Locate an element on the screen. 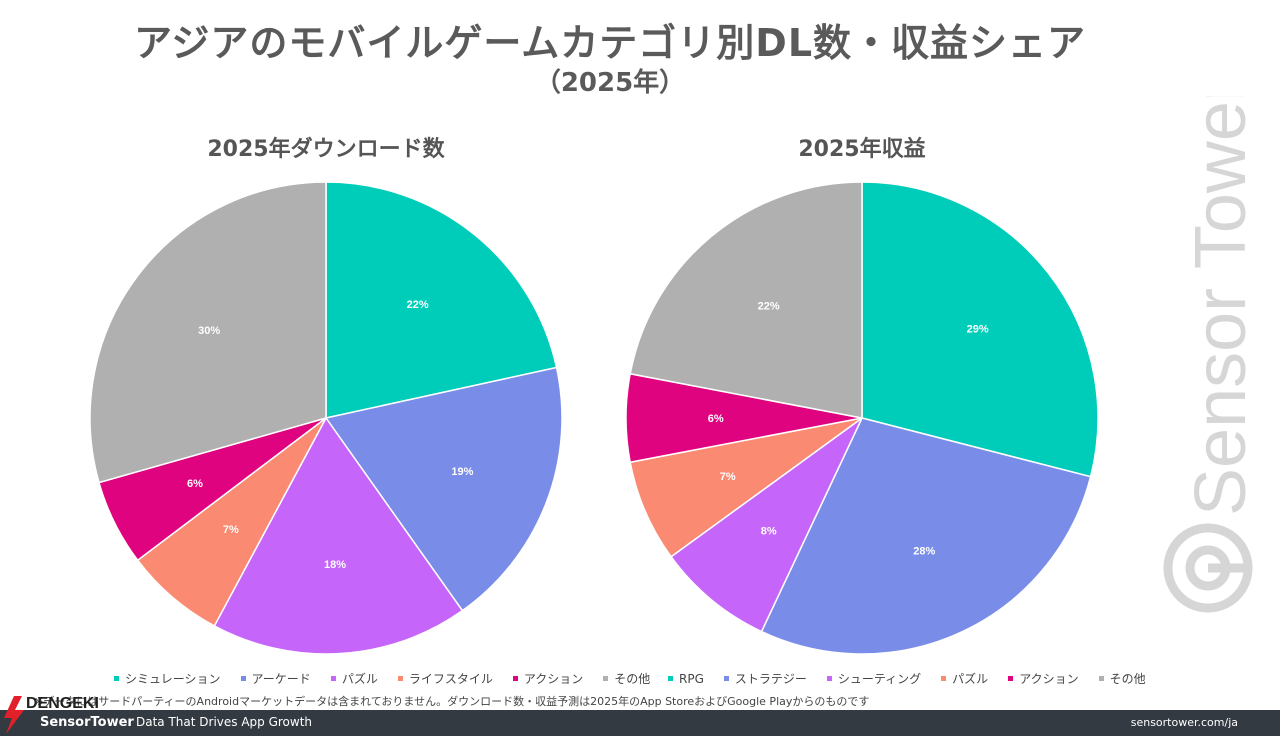  revenue-slice-label-5: 22% is located at coordinates (769, 306).